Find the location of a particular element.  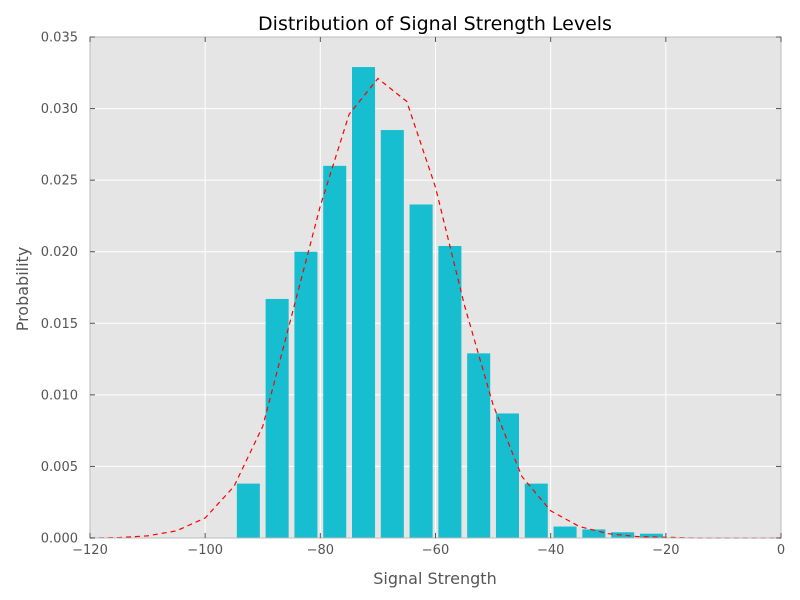

x-tick-label: −20 is located at coordinates (665, 550).